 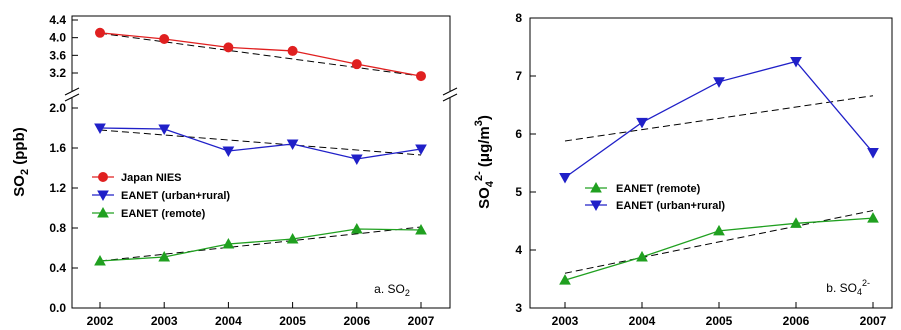 I want to click on panel-b-y-ticks: 3 4 5 6 7 8, so click(x=525, y=163).